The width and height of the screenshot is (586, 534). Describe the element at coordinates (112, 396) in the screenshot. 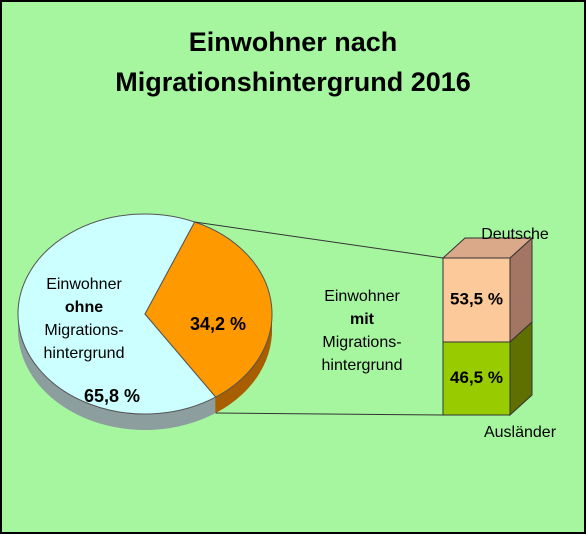

I see `pie-value-label: 65,8 %` at that location.